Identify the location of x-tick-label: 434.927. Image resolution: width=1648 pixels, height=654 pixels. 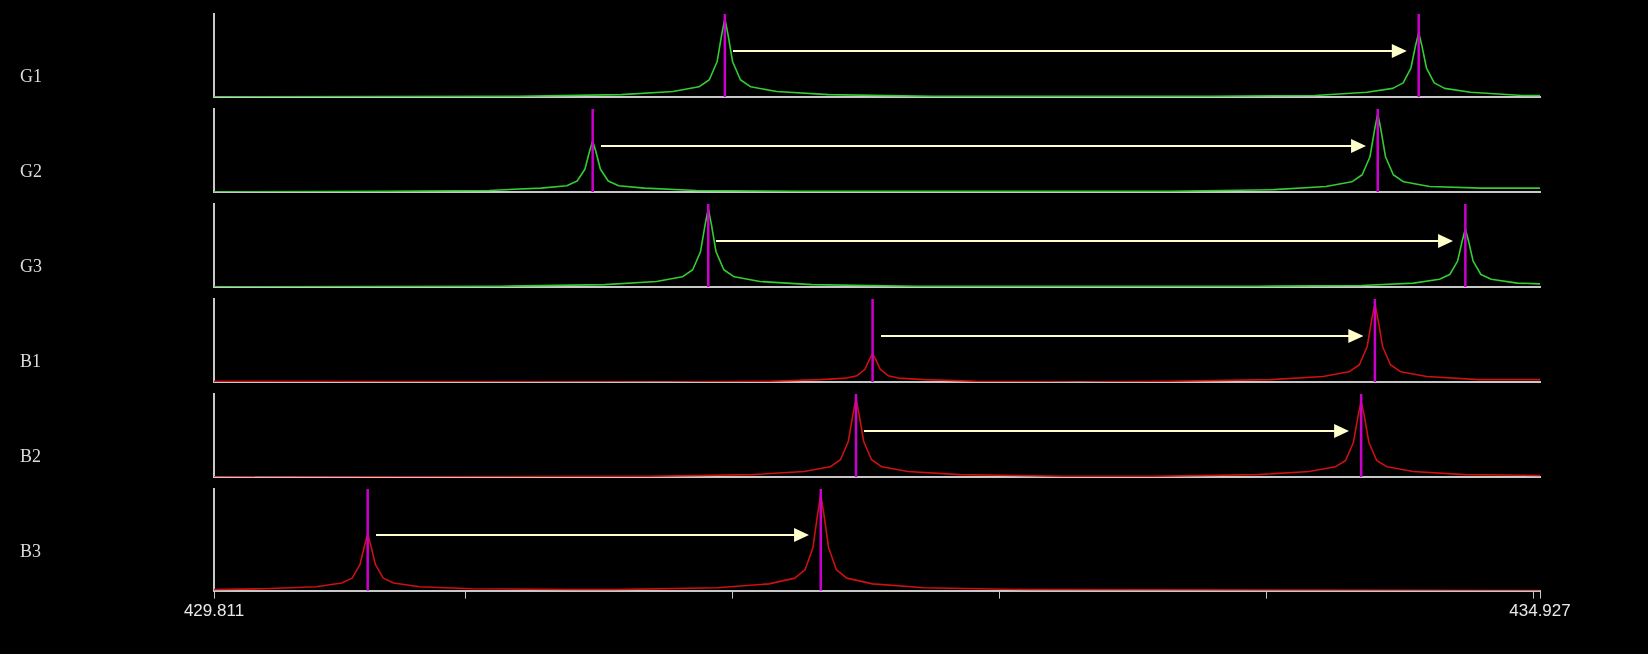
(1540, 611).